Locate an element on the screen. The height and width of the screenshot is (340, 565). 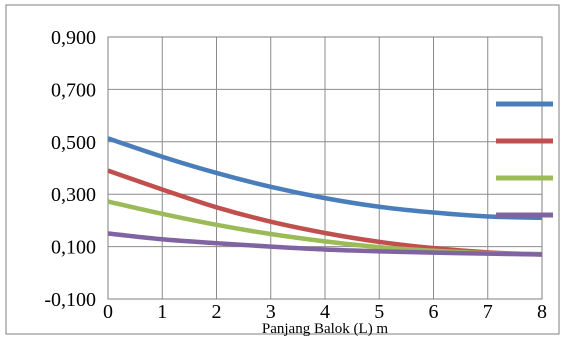
x-tick-label: 5 is located at coordinates (379, 312).